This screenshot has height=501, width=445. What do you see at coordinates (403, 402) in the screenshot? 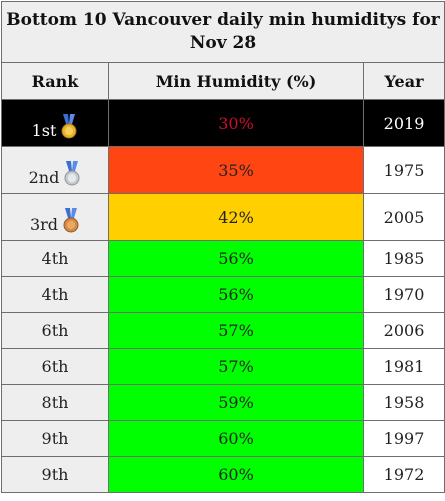
I see `year-cell: 1958` at bounding box center [403, 402].